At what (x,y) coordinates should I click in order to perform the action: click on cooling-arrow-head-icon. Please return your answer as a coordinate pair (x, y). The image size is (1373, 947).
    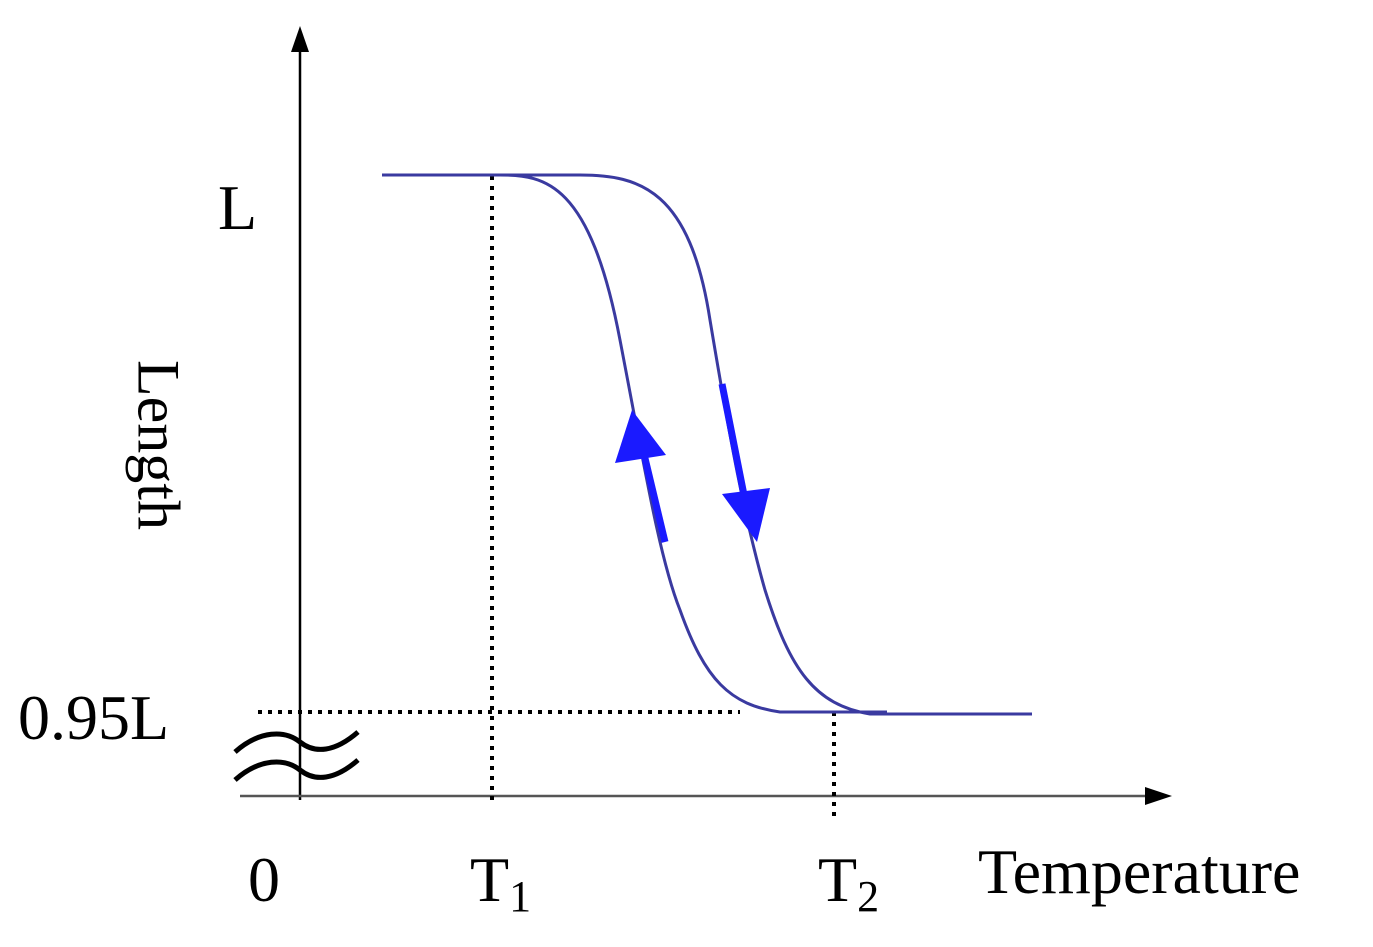
    Looking at the image, I should click on (640, 436).